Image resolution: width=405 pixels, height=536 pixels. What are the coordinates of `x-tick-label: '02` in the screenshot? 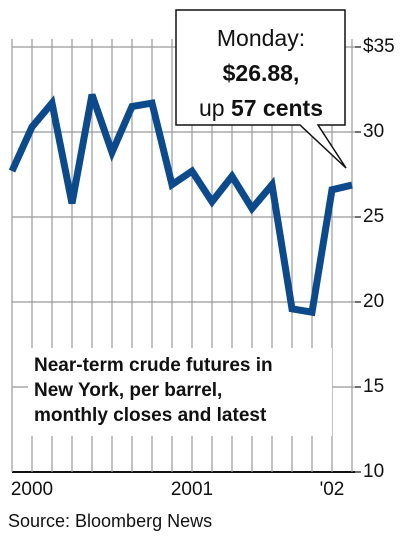 It's located at (332, 489).